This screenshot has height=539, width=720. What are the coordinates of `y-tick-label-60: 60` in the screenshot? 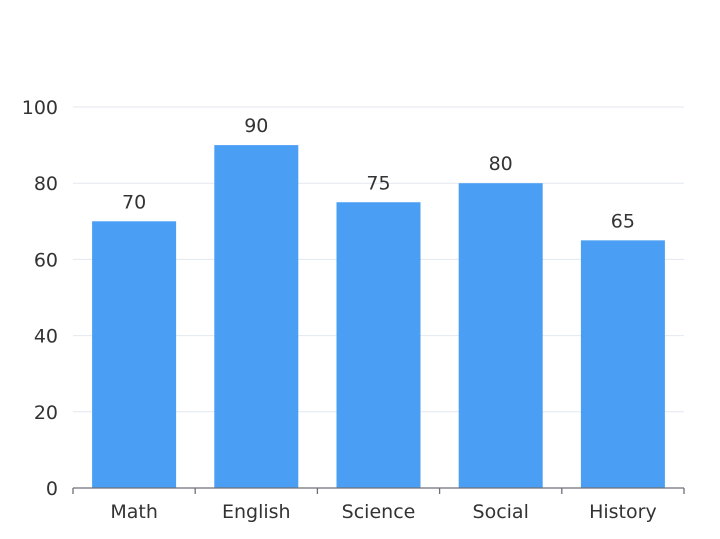 It's located at (46, 260).